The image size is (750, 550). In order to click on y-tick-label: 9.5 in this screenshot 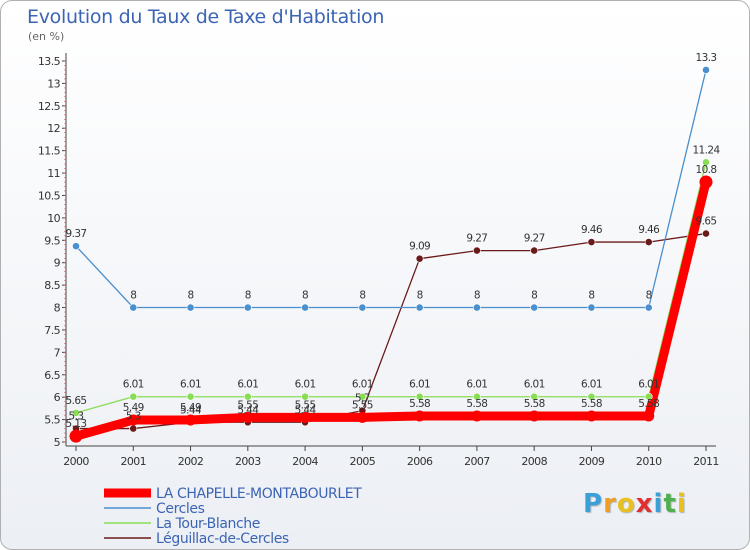, I will do `click(52, 240)`.